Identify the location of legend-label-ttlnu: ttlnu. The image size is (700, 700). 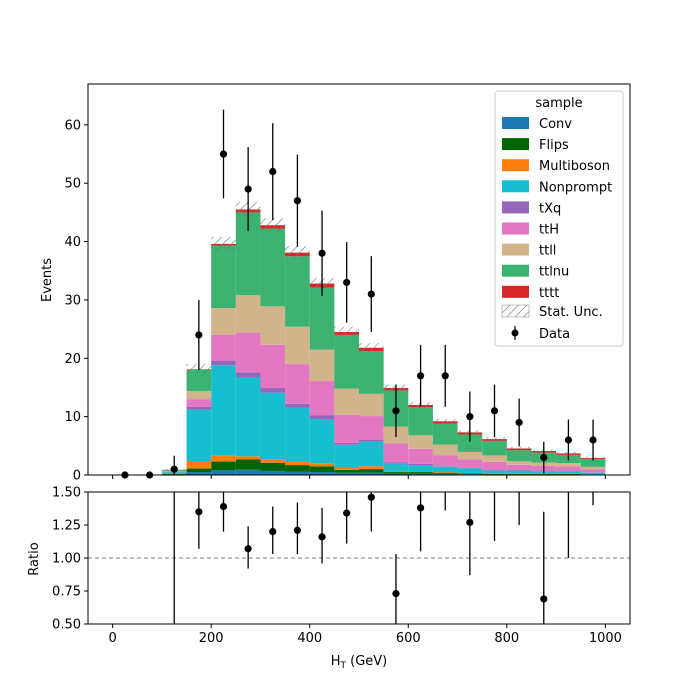
(554, 272).